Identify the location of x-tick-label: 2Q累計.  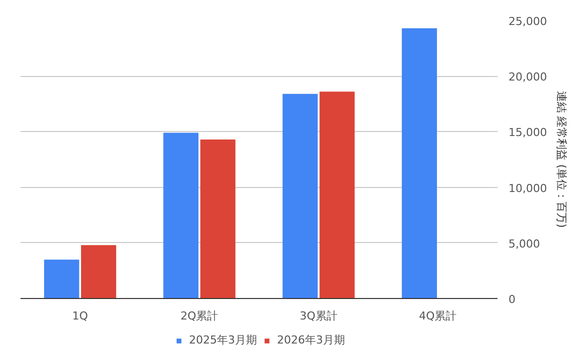
(199, 316).